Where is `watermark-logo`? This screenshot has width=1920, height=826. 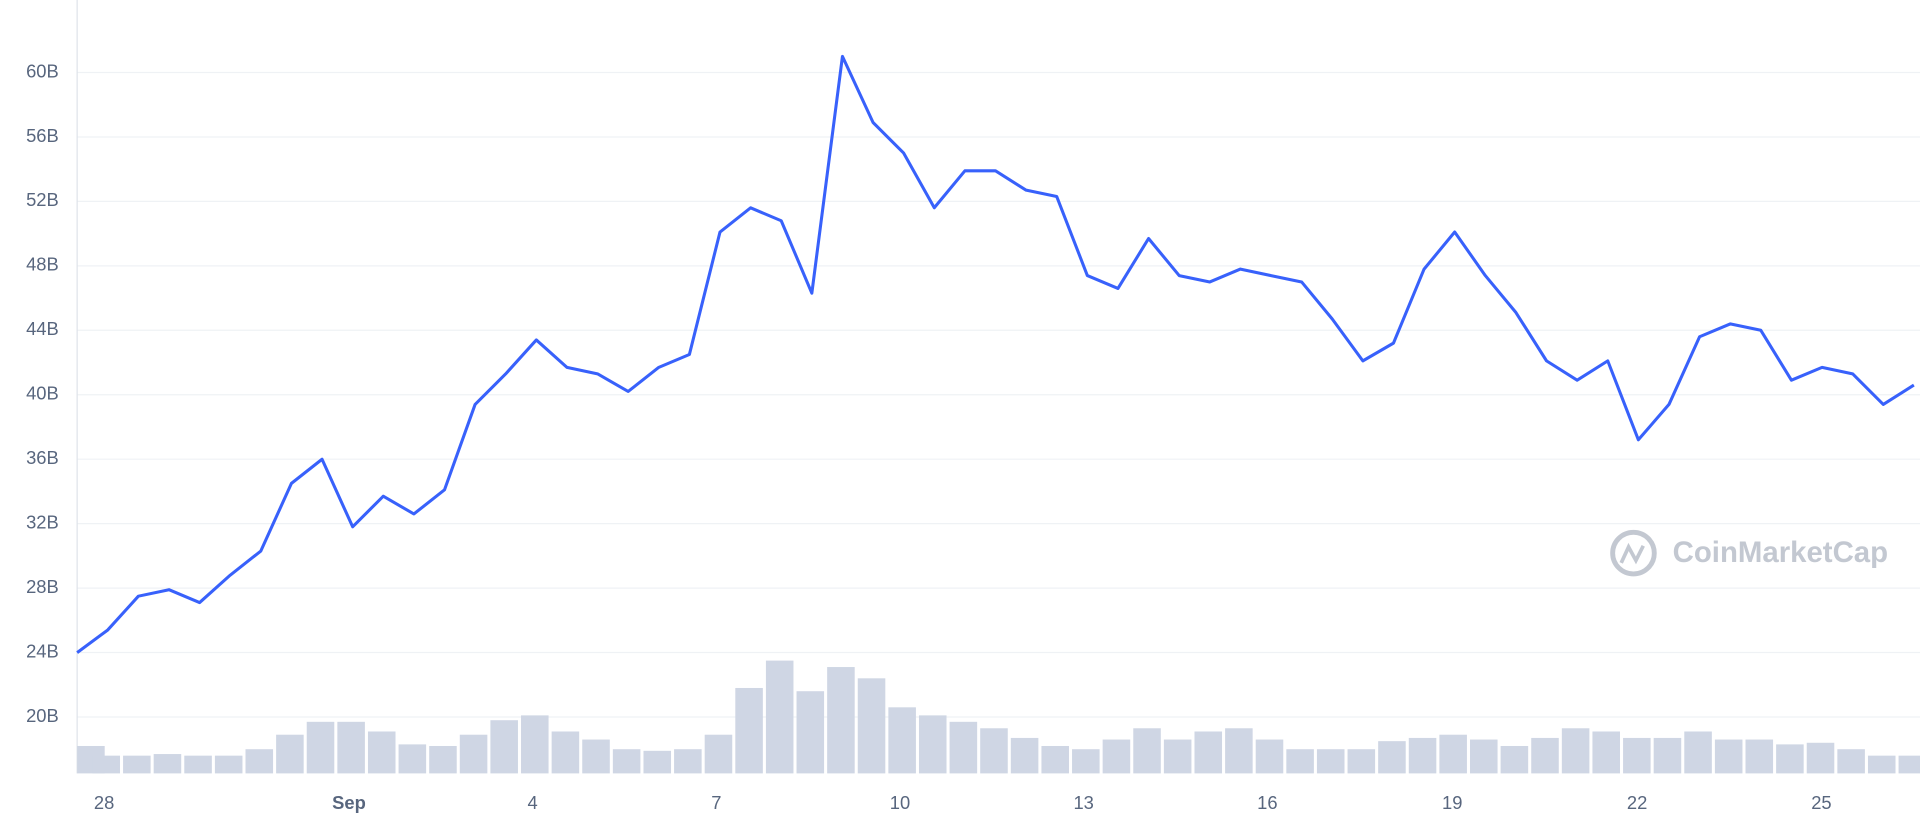
watermark-logo is located at coordinates (1633, 553).